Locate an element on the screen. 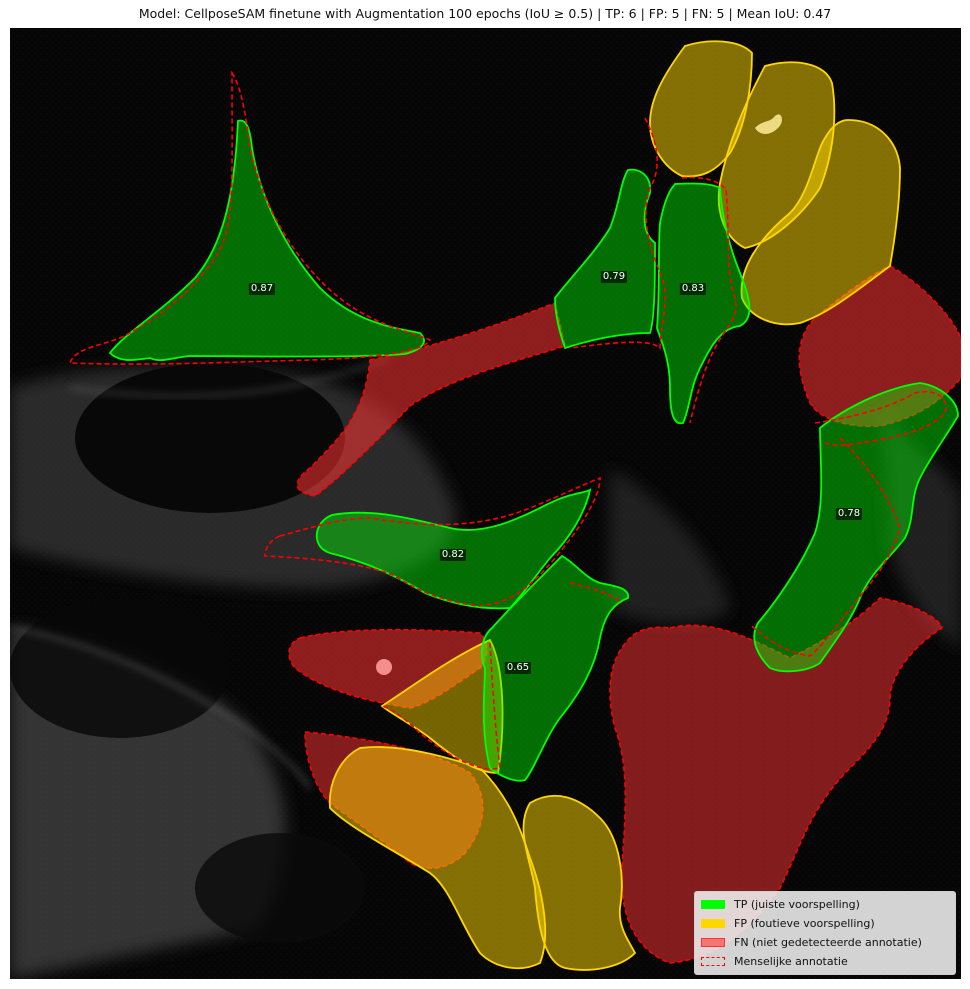  annotation-swatch is located at coordinates (713, 961).